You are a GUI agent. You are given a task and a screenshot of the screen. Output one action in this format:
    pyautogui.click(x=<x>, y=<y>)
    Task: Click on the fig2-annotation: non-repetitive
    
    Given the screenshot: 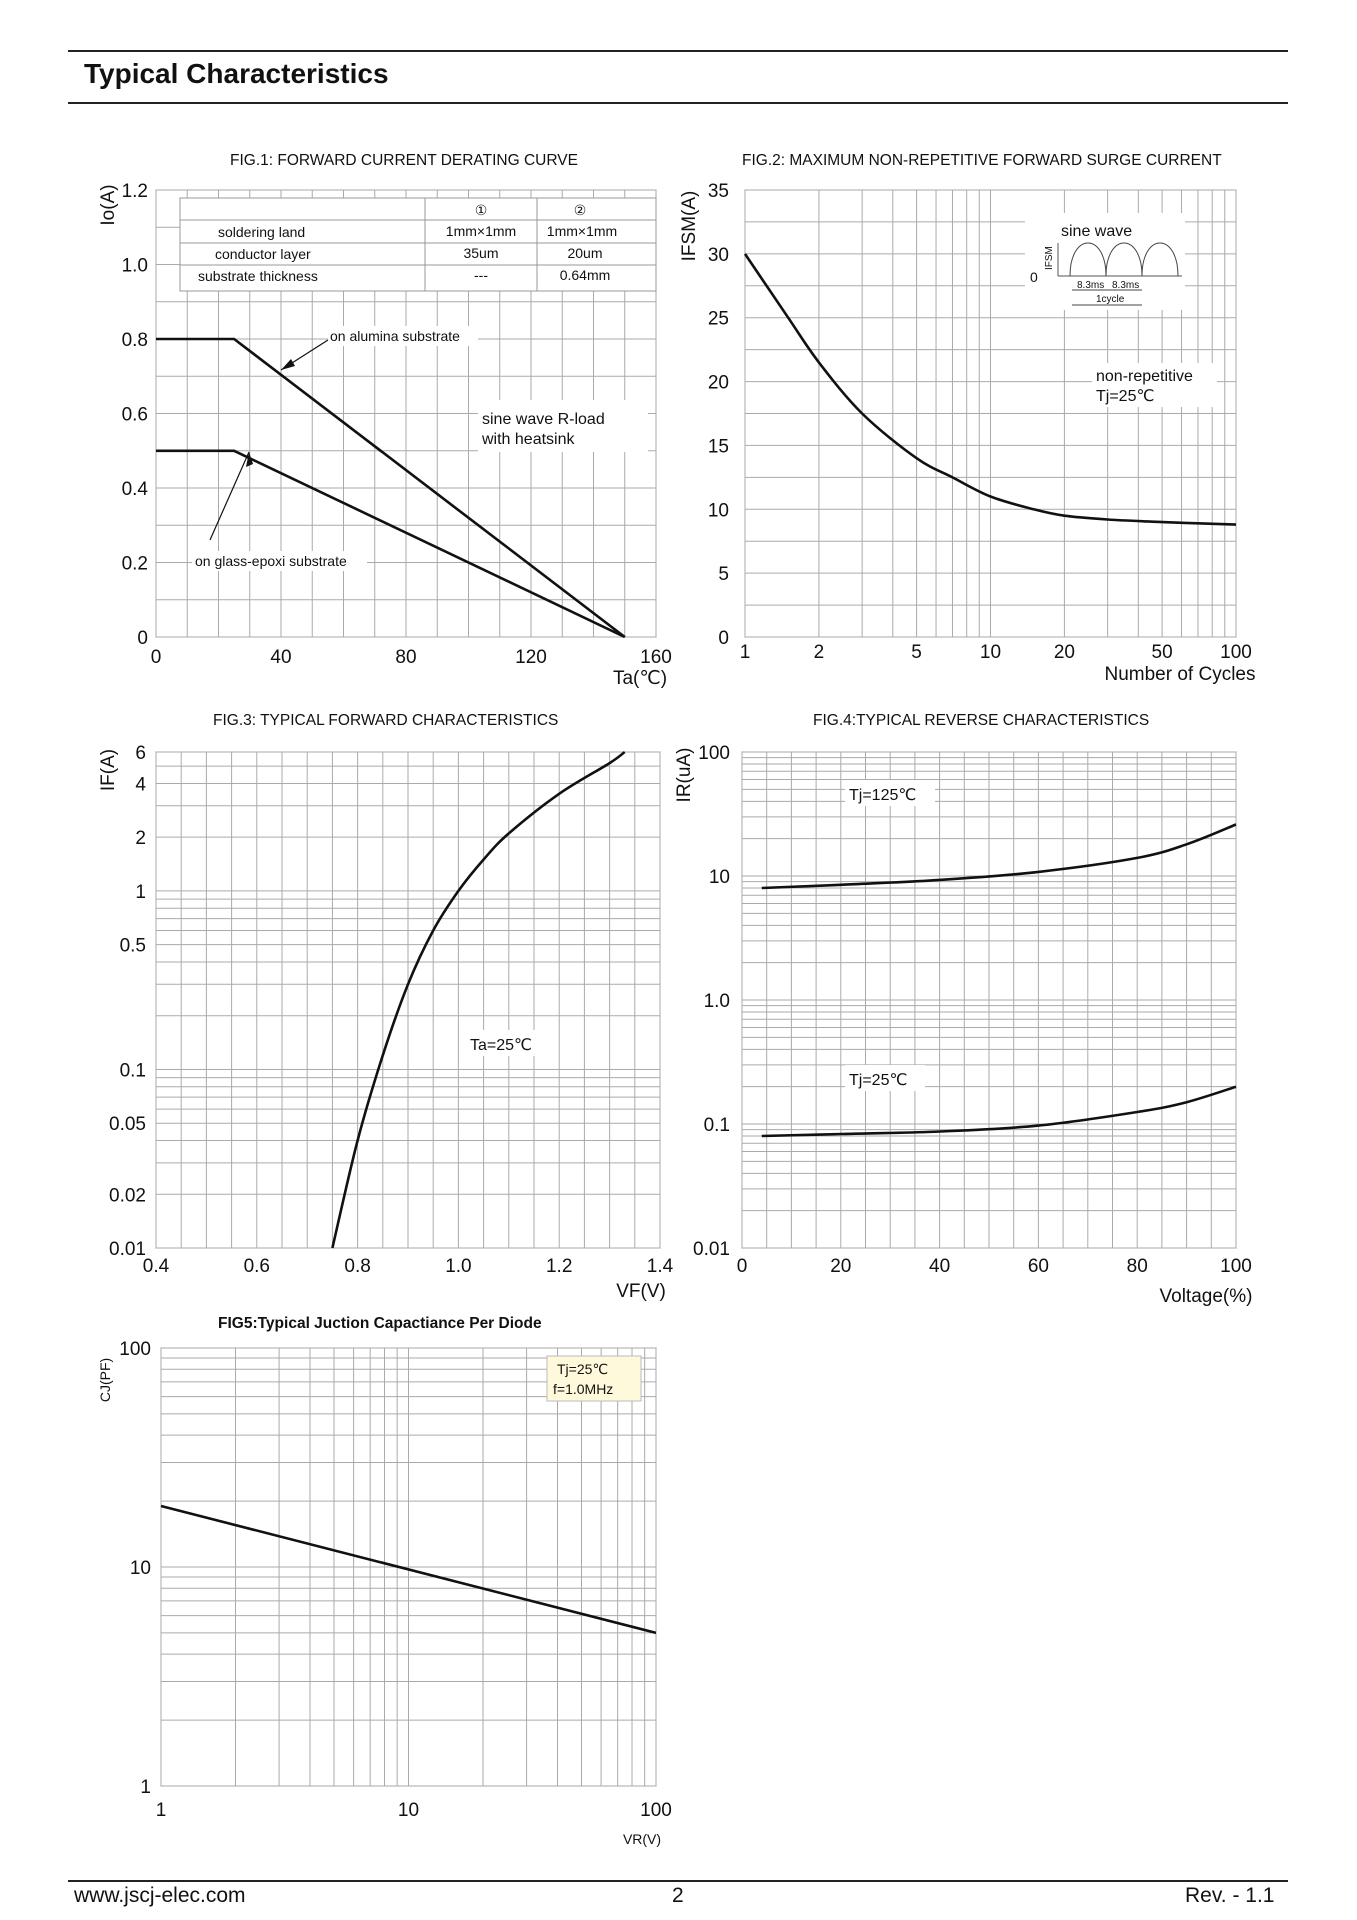 What is the action you would take?
    pyautogui.click(x=1144, y=376)
    